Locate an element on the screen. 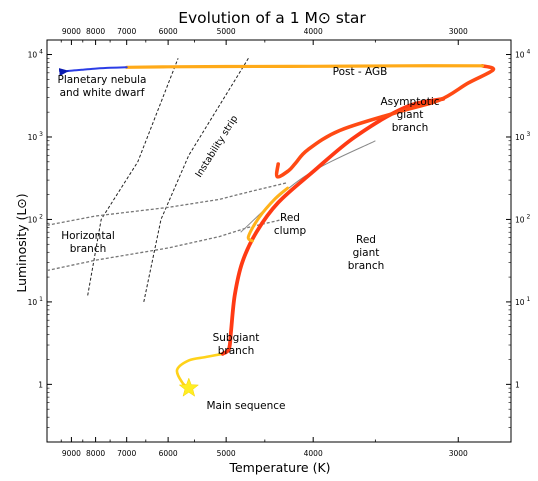 The width and height of the screenshot is (538, 481). track-planetary-nebula-and-white-dwarf is located at coordinates (93, 71).